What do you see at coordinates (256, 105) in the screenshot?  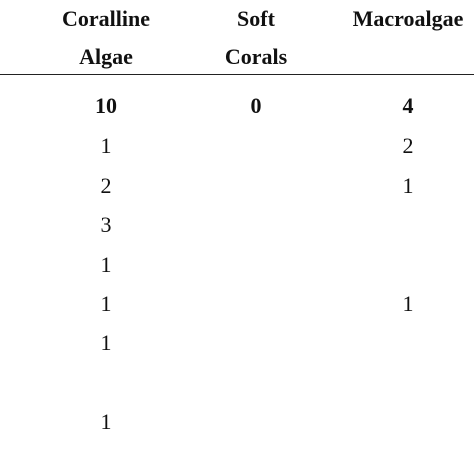 I see `table-cell: 0` at bounding box center [256, 105].